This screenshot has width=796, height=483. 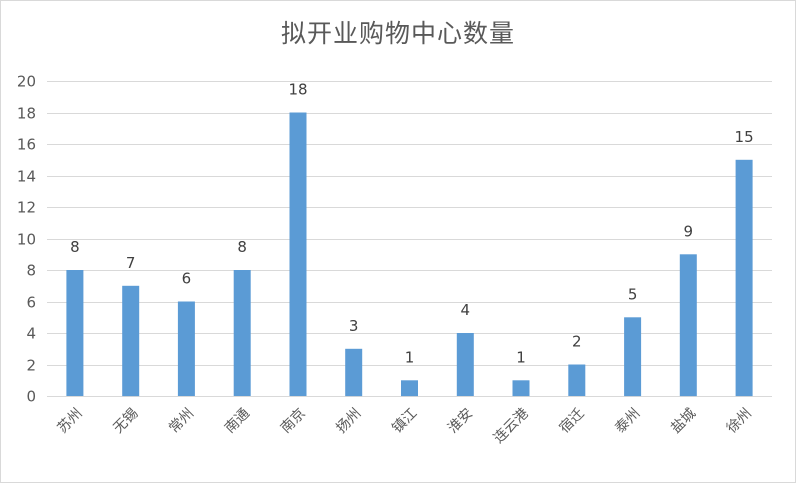 I want to click on y-tick-label: 0, so click(x=31, y=397).